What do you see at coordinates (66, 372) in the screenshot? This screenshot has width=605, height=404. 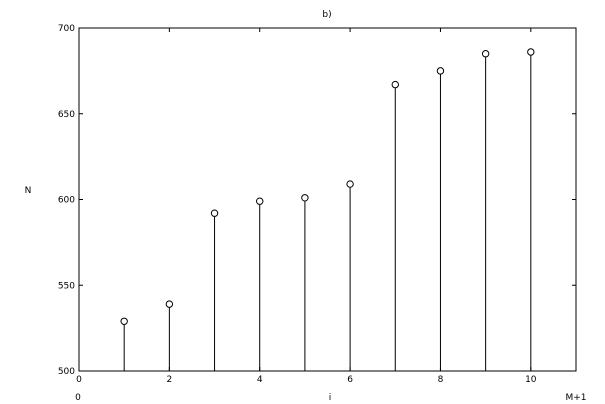 I see `y-tick-label-0: 500` at bounding box center [66, 372].